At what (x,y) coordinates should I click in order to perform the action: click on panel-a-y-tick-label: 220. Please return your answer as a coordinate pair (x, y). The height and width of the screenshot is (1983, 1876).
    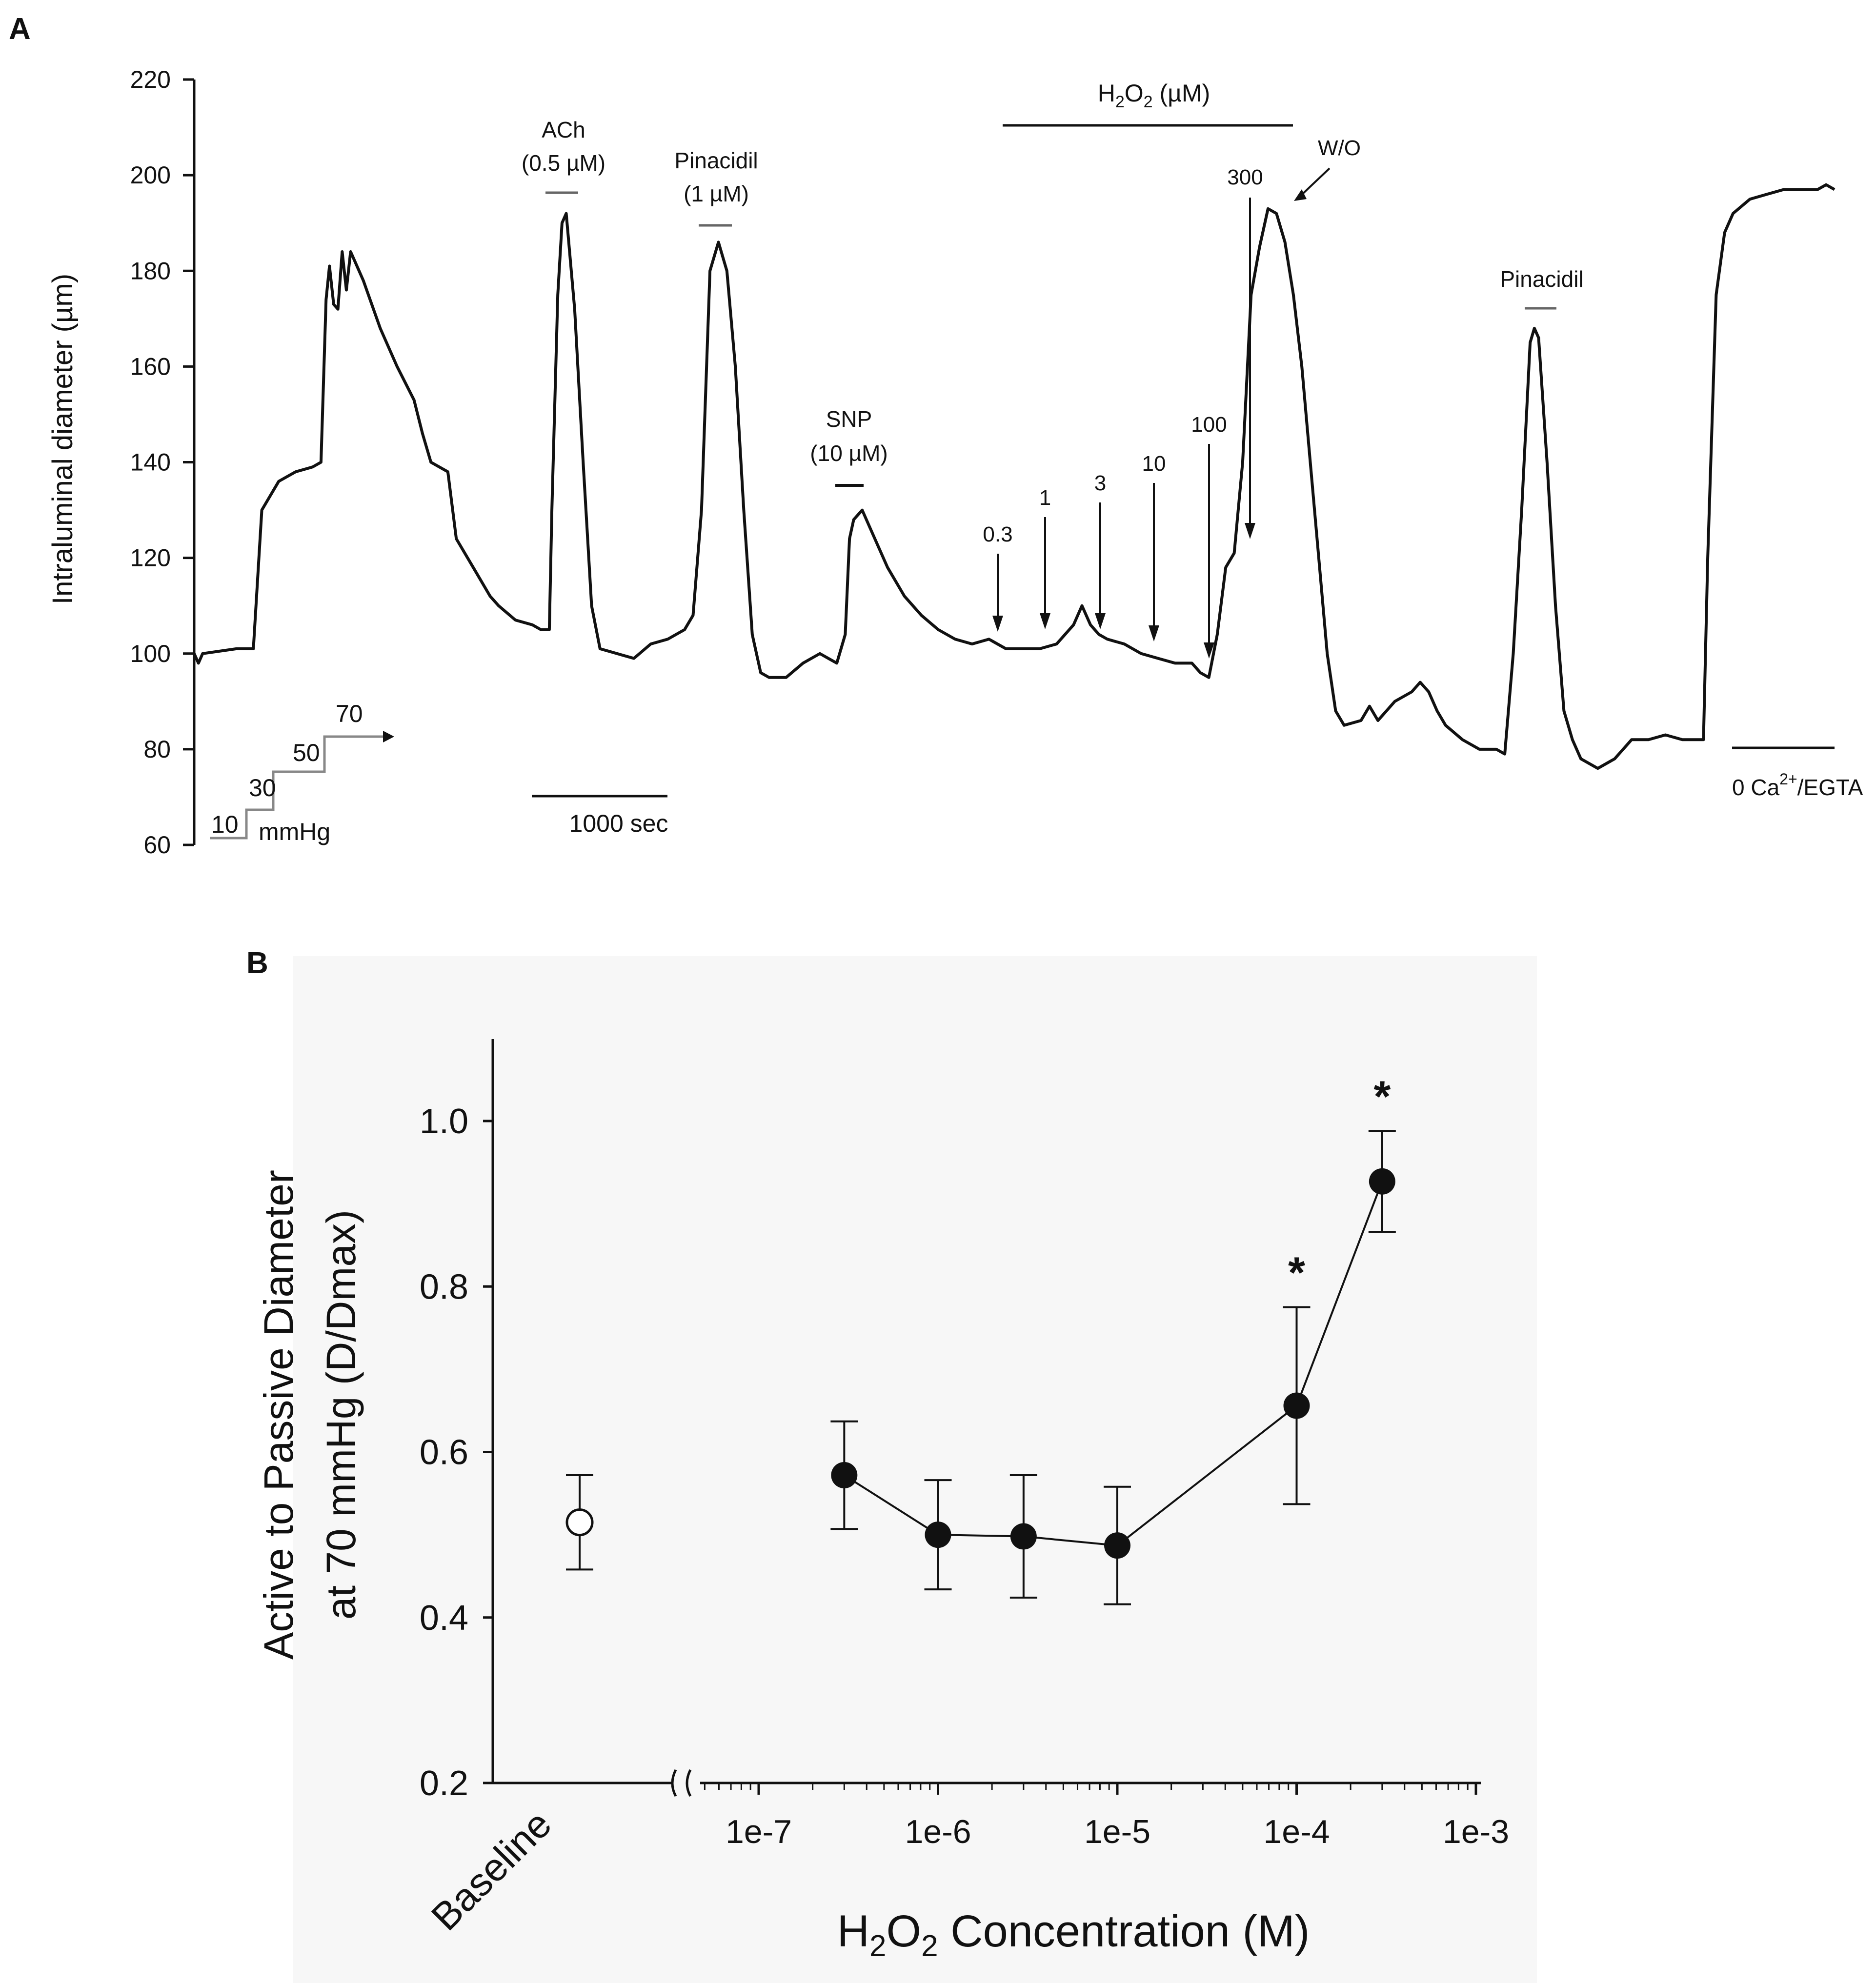
    Looking at the image, I should click on (150, 79).